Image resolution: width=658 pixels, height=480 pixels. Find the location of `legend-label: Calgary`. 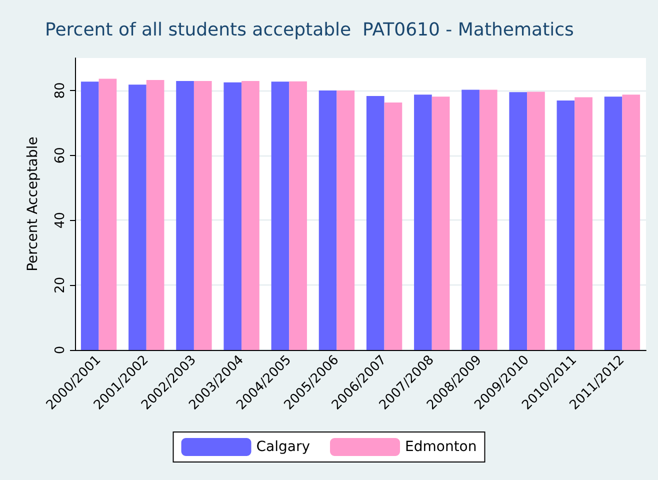

legend-label: Calgary is located at coordinates (283, 447).